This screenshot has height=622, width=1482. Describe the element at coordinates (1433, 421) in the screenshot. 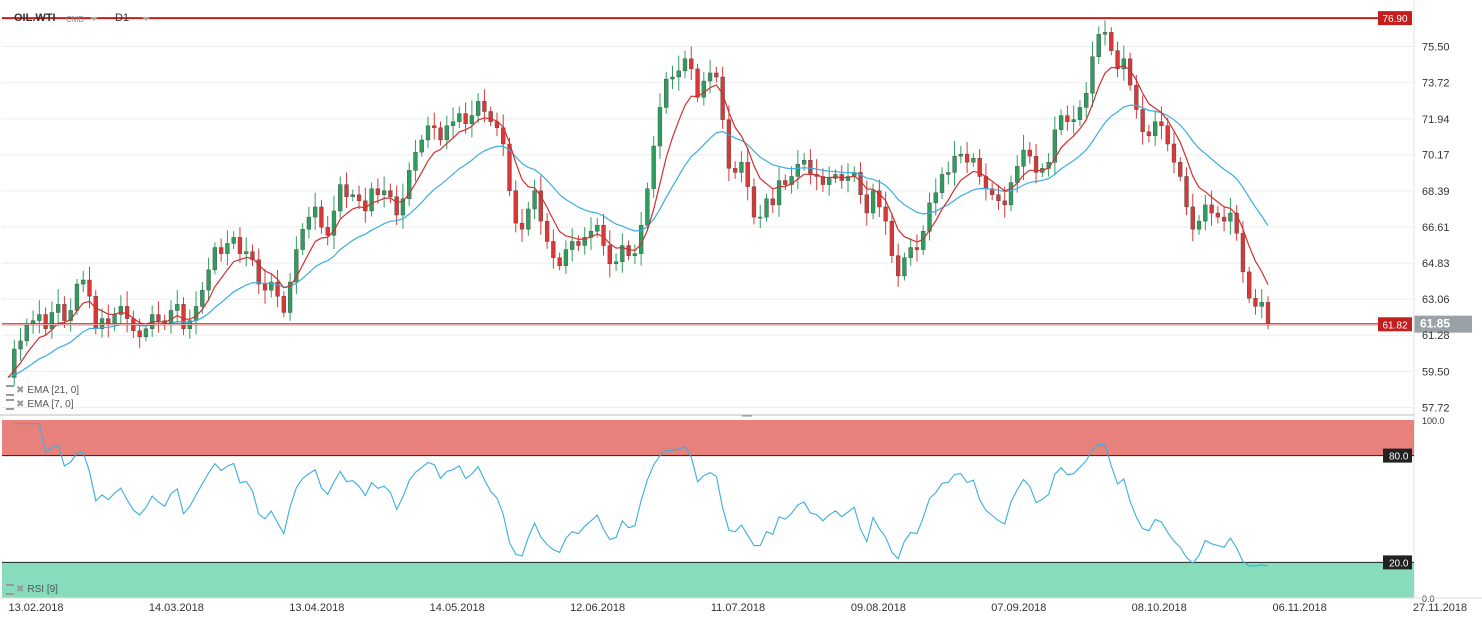

I see `rsi-tick-label: 100.0` at that location.